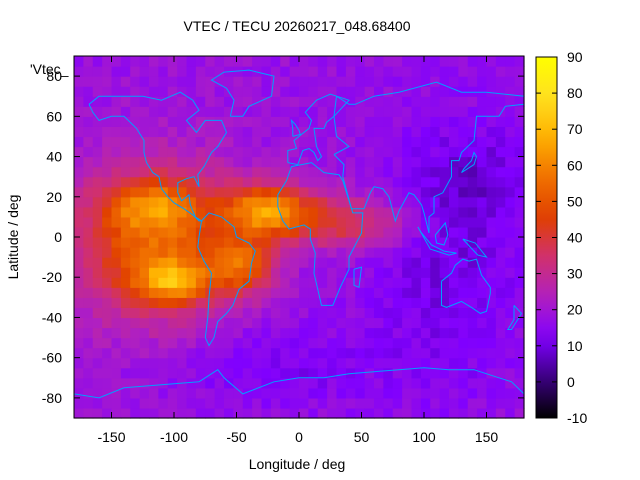 The height and width of the screenshot is (480, 640). I want to click on coastline, so click(466, 286).